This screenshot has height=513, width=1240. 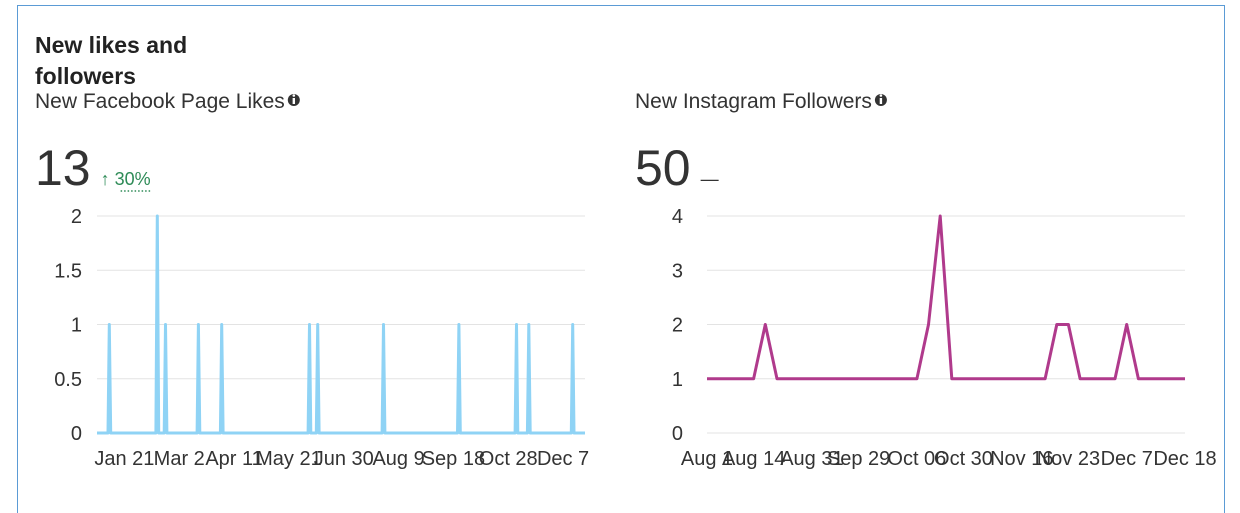 What do you see at coordinates (1184, 459) in the screenshot?
I see `x-tick-label: Dec 18` at bounding box center [1184, 459].